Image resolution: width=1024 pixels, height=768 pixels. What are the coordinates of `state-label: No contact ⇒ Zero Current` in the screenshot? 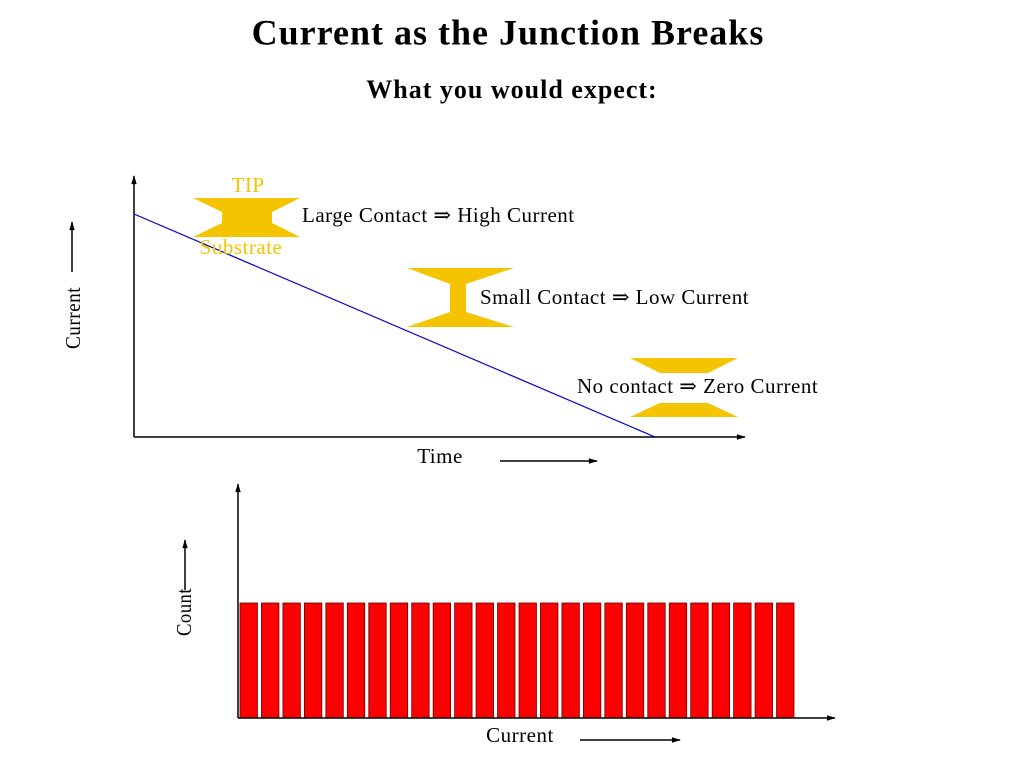 It's located at (697, 386).